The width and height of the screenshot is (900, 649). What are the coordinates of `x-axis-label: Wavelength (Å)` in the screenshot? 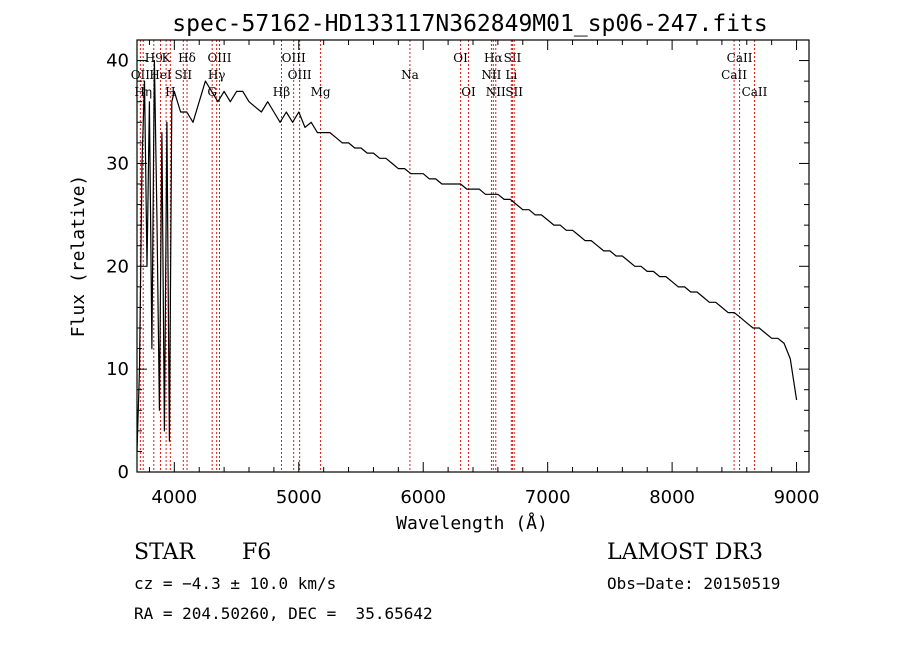 It's located at (472, 523).